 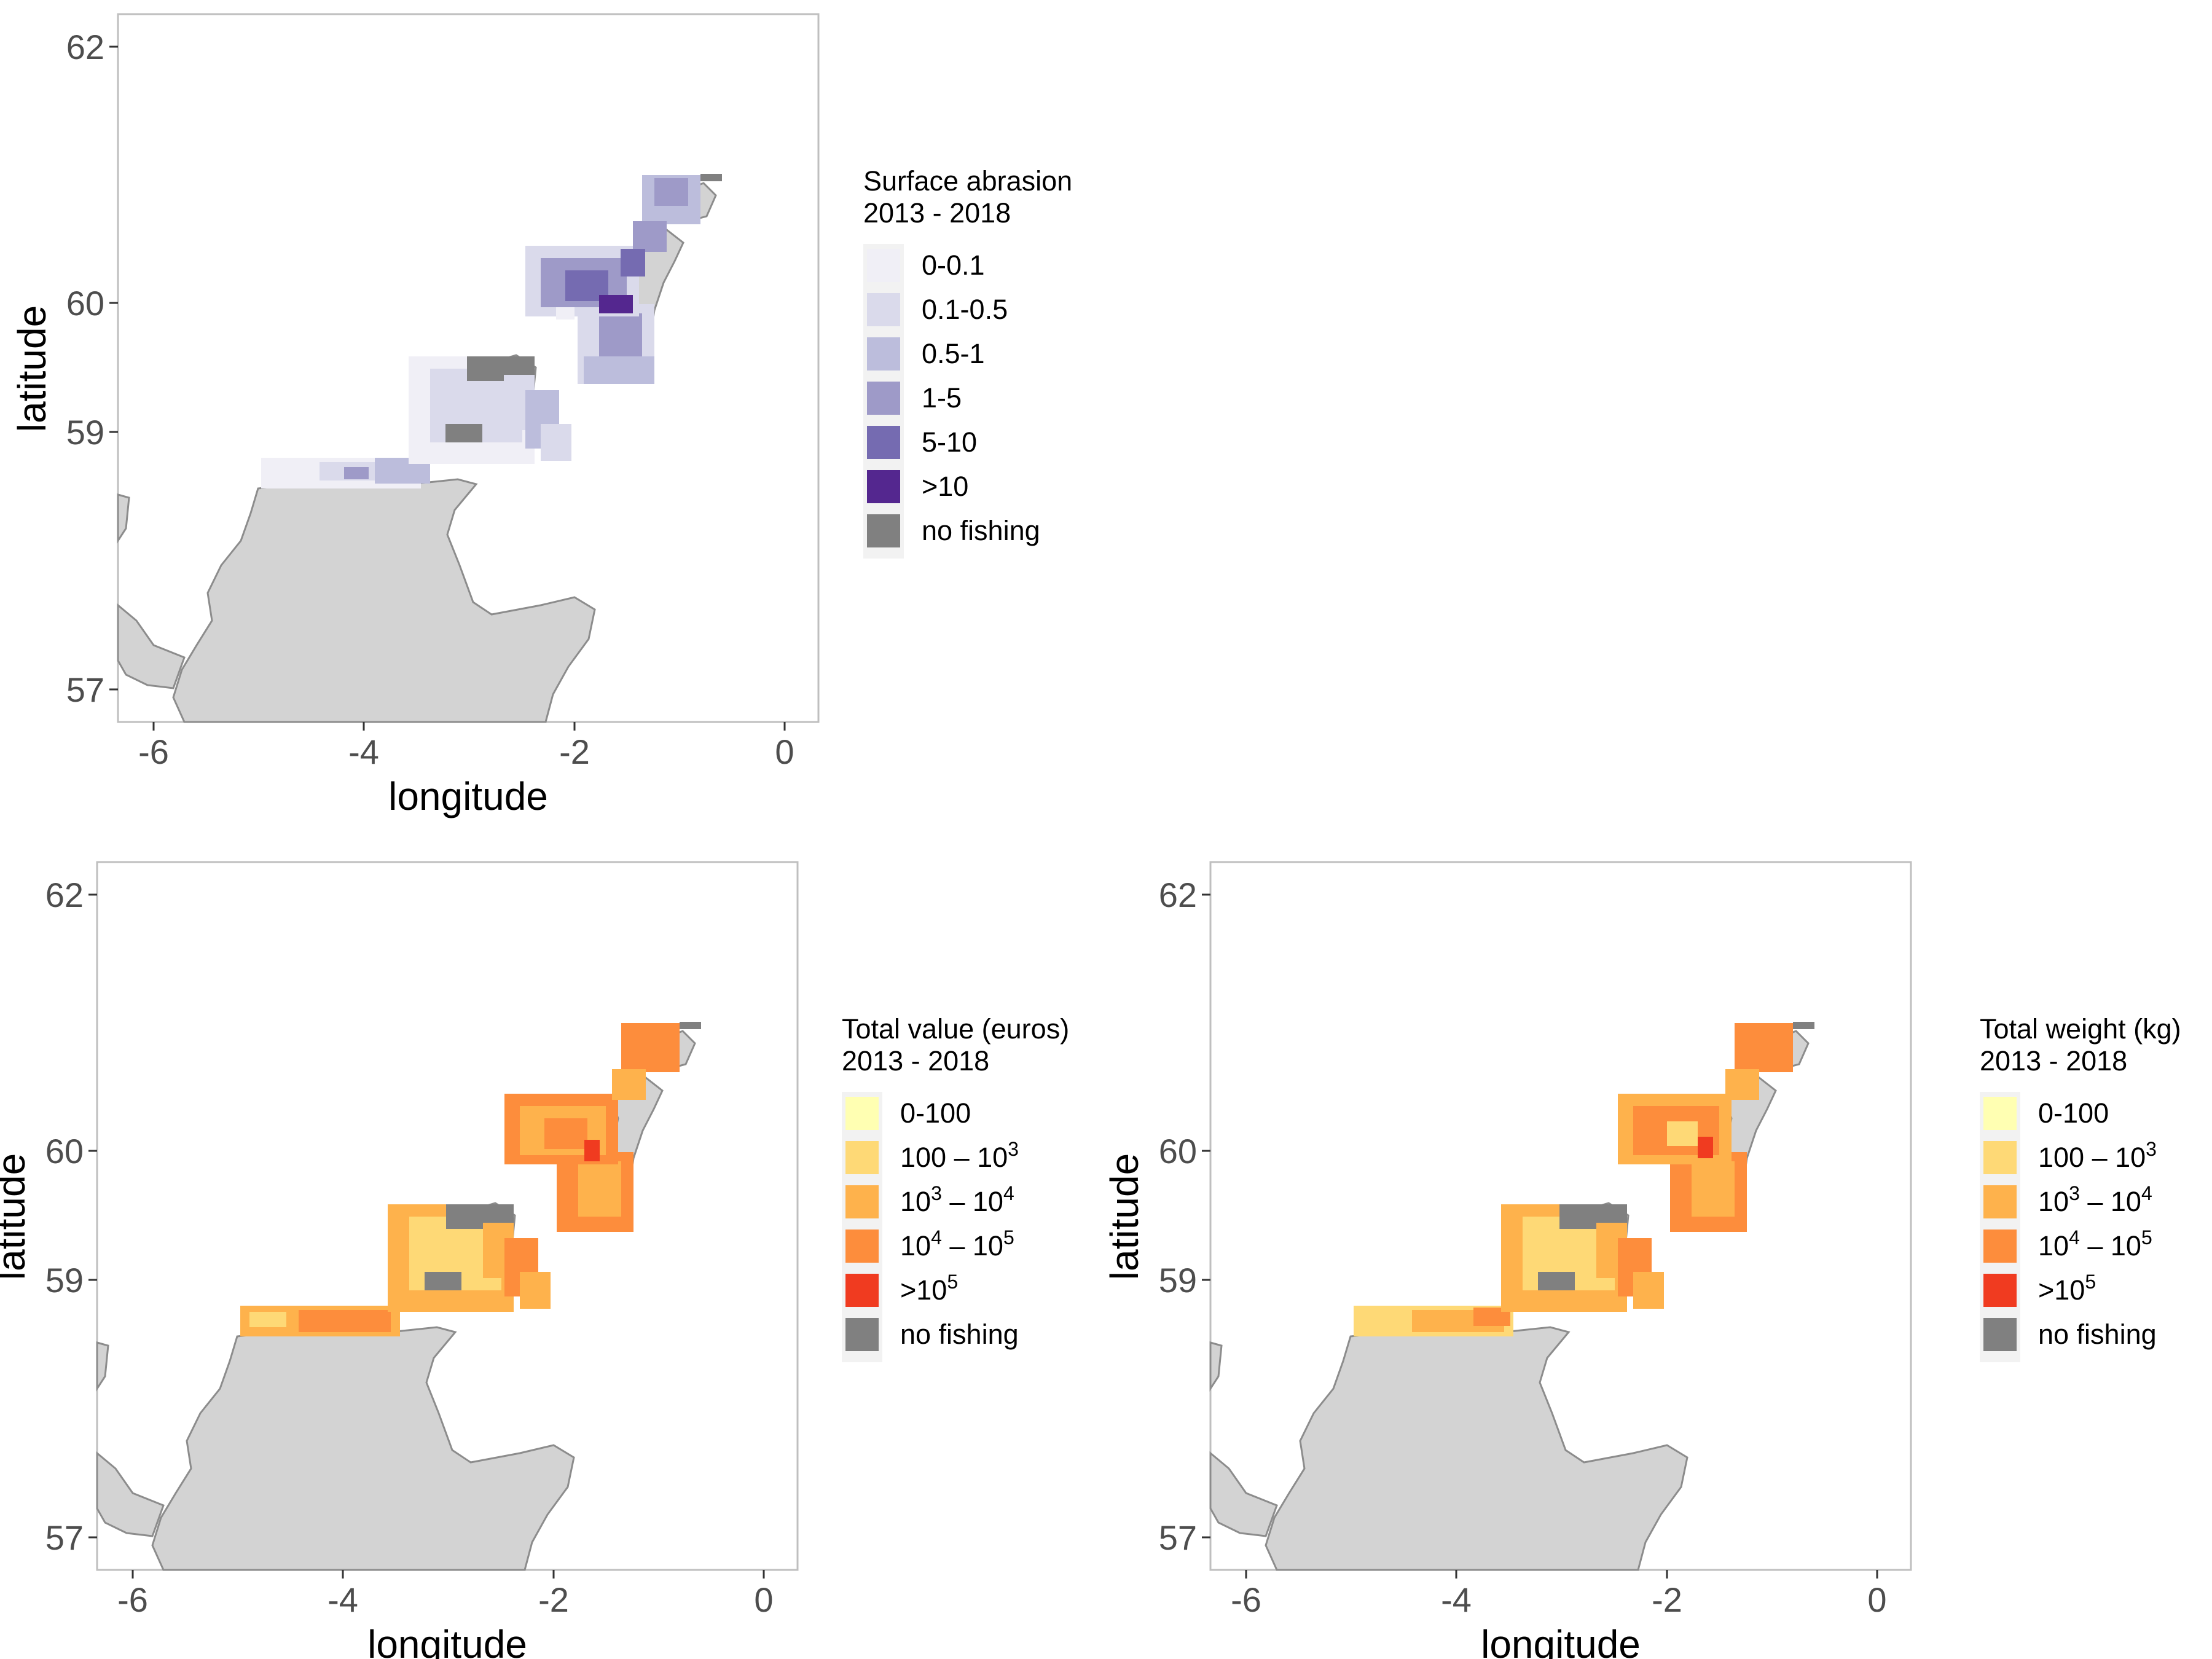 I want to click on legend-label: 0.1-0.5, so click(x=965, y=309).